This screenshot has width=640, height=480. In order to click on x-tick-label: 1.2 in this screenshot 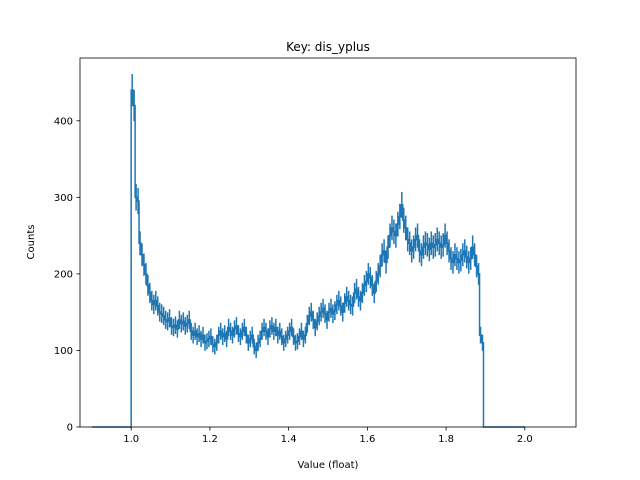, I will do `click(210, 439)`.